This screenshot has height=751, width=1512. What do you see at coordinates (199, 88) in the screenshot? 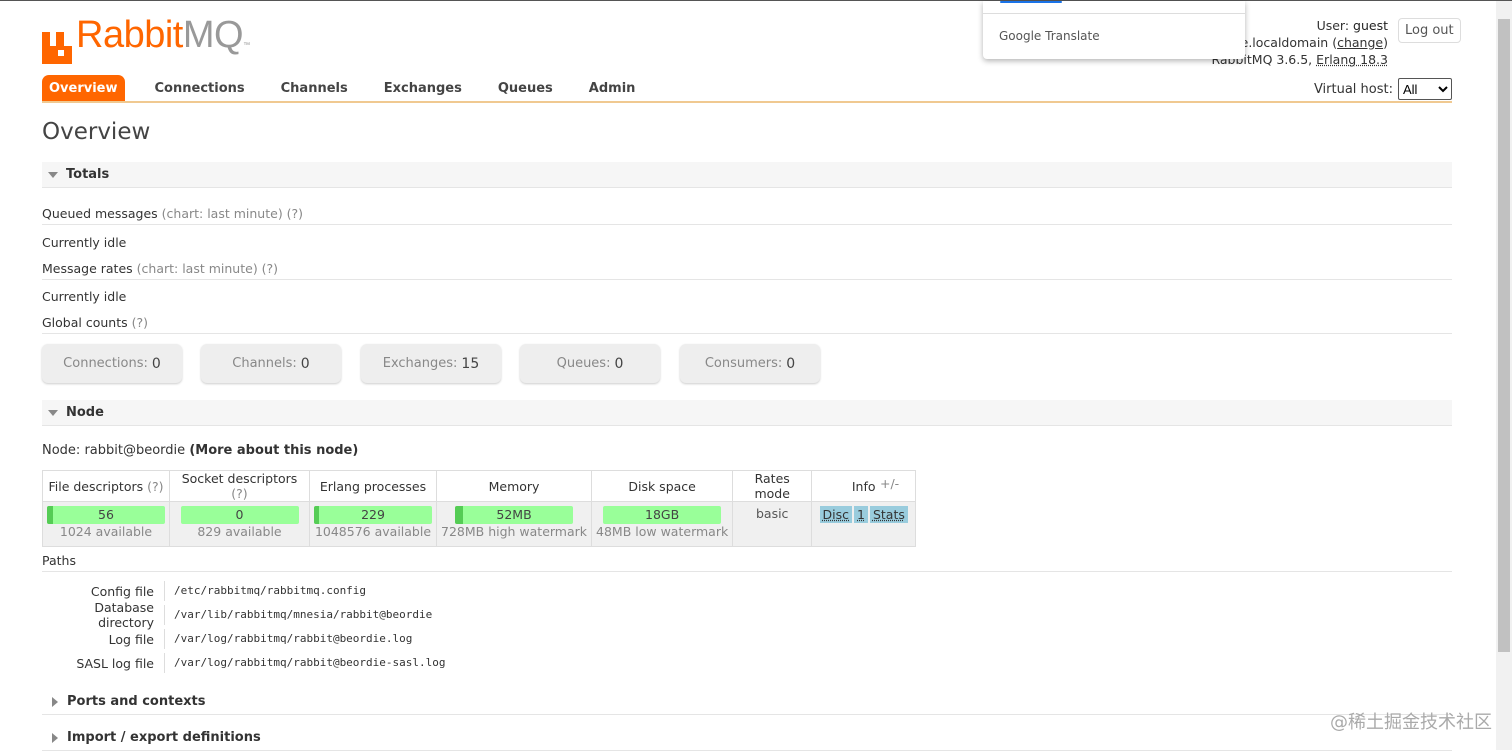
I see `tab-connections: Connections` at bounding box center [199, 88].